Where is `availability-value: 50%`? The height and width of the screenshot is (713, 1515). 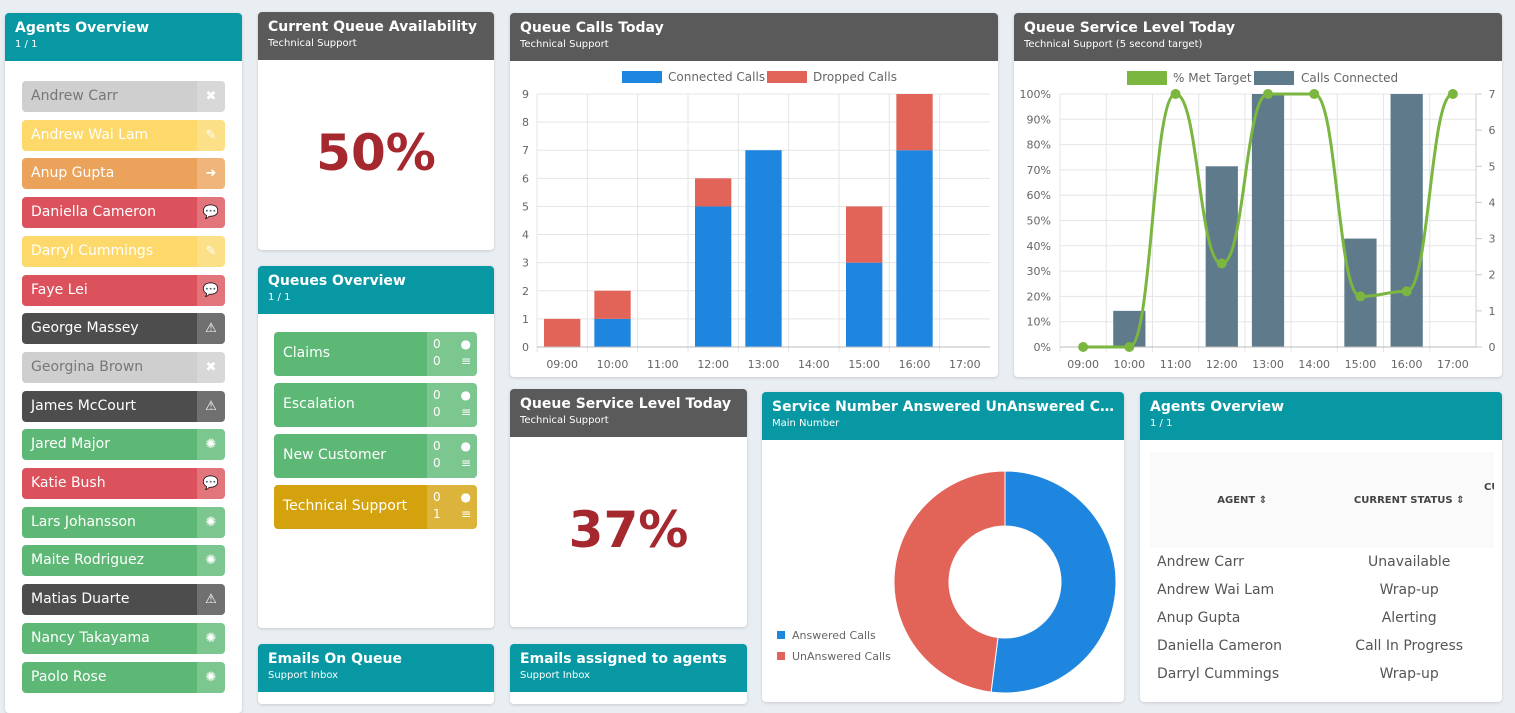 availability-value: 50% is located at coordinates (376, 153).